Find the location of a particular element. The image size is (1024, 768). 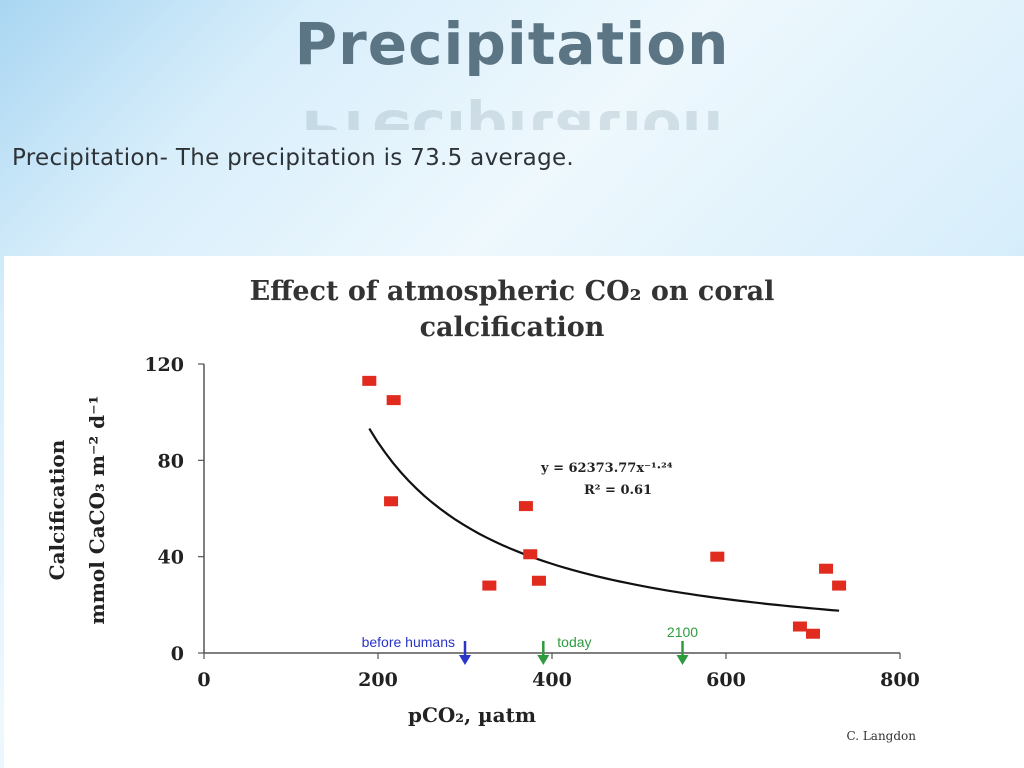

era-marker: today is located at coordinates (564, 649).